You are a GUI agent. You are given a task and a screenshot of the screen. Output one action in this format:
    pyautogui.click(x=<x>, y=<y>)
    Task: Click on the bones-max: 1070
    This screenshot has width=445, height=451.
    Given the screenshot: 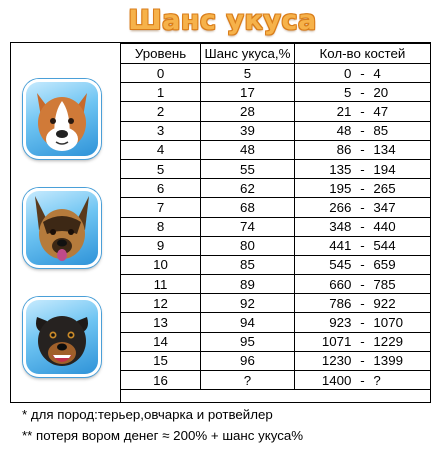 What is the action you would take?
    pyautogui.click(x=388, y=323)
    